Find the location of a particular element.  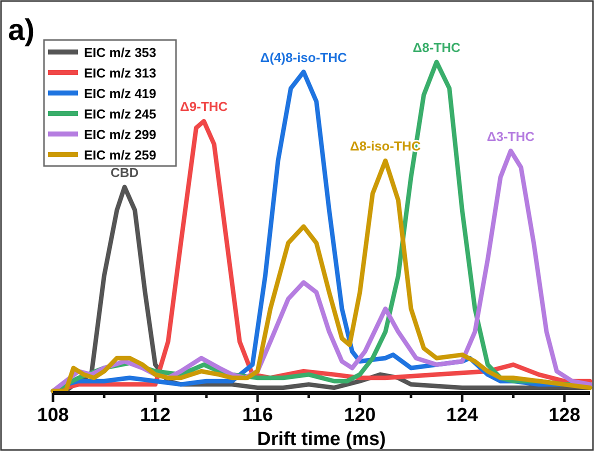

legend-label: EIC m/z 313 is located at coordinates (120, 73).